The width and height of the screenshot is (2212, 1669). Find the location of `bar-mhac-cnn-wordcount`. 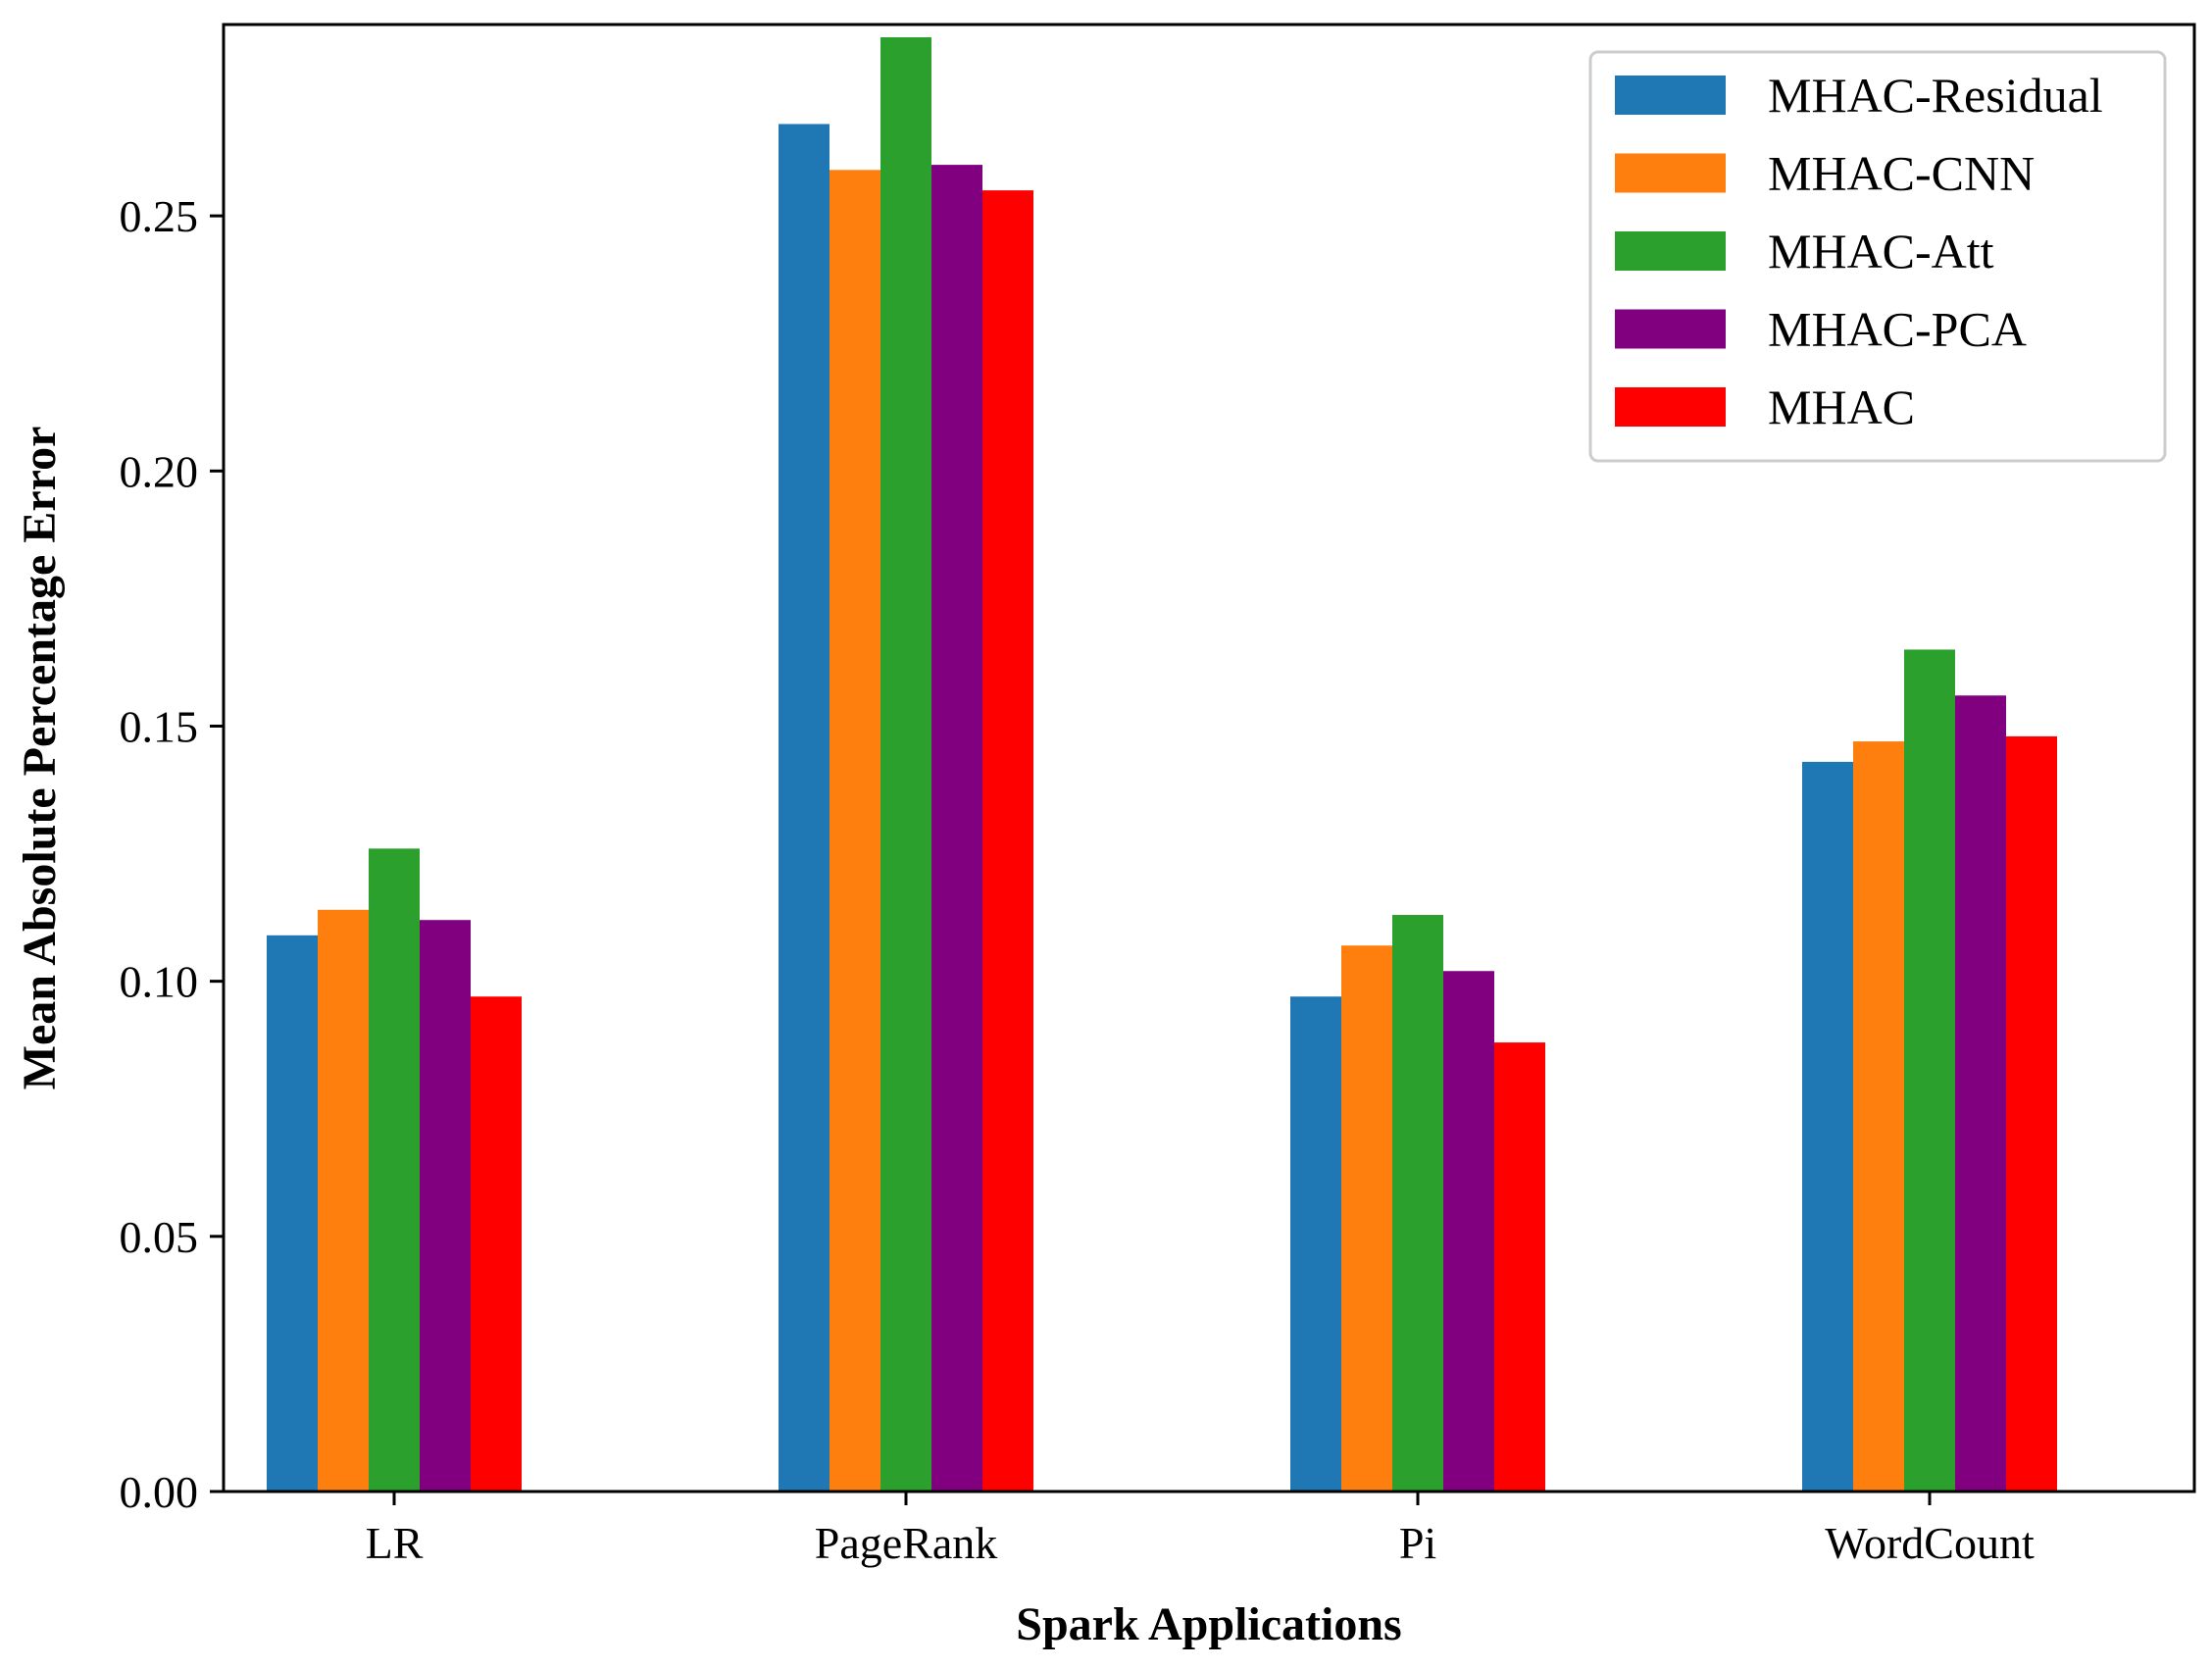

bar-mhac-cnn-wordcount is located at coordinates (1879, 1116).